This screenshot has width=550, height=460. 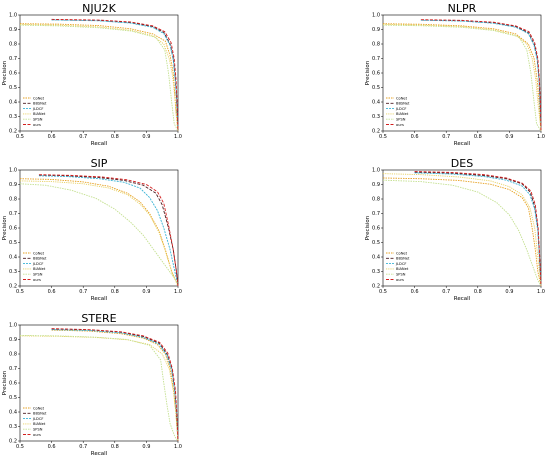 What do you see at coordinates (401, 120) in the screenshot?
I see `nlpr-legend-label-spsn: SPSN` at bounding box center [401, 120].